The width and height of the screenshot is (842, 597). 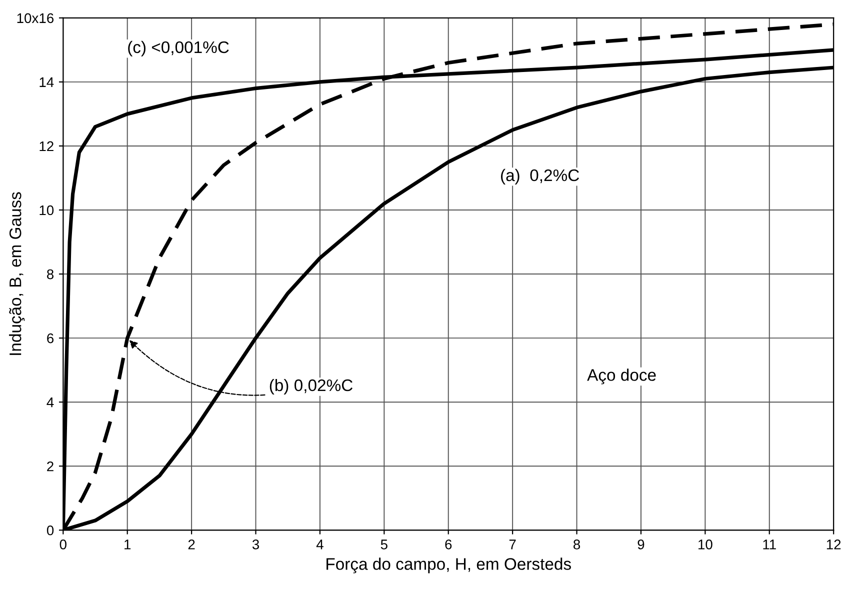 What do you see at coordinates (705, 545) in the screenshot?
I see `x-tick-label: 10` at bounding box center [705, 545].